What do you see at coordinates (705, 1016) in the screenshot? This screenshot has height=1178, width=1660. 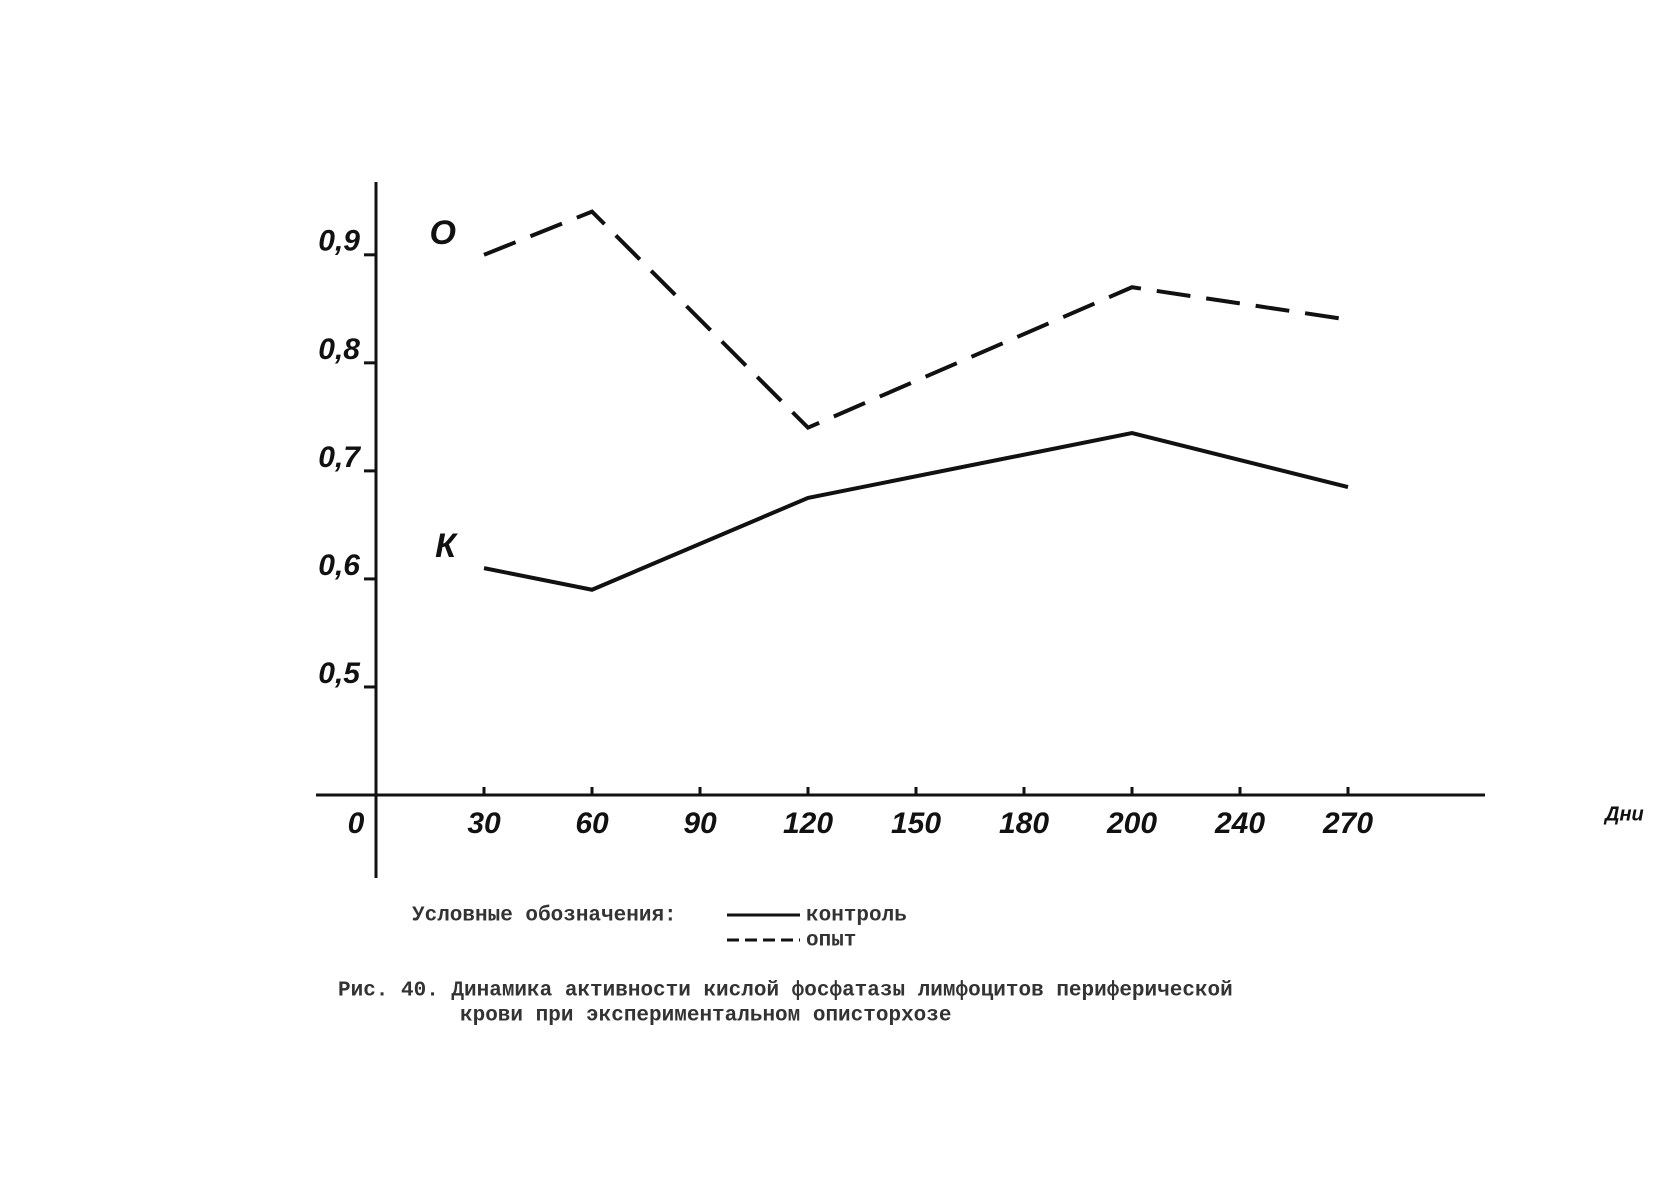 I see `caption: крови при экспериментальном описторхозе` at bounding box center [705, 1016].